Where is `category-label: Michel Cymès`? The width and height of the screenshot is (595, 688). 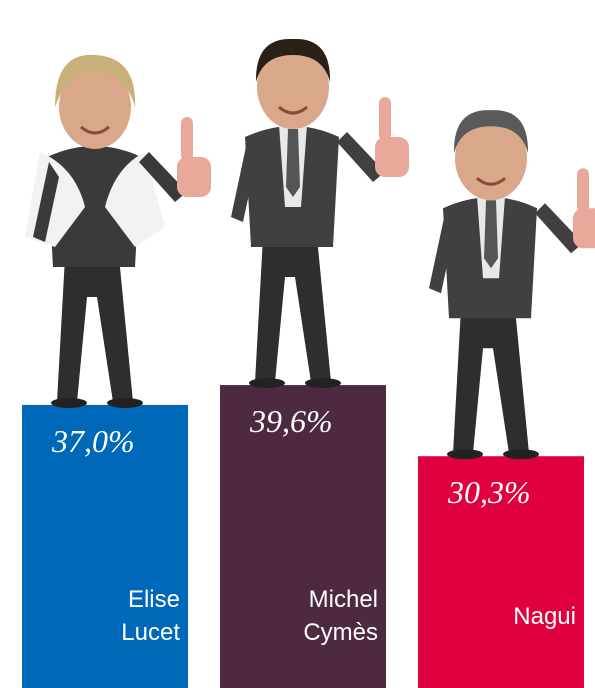 category-label: Michel Cymès is located at coordinates (340, 616).